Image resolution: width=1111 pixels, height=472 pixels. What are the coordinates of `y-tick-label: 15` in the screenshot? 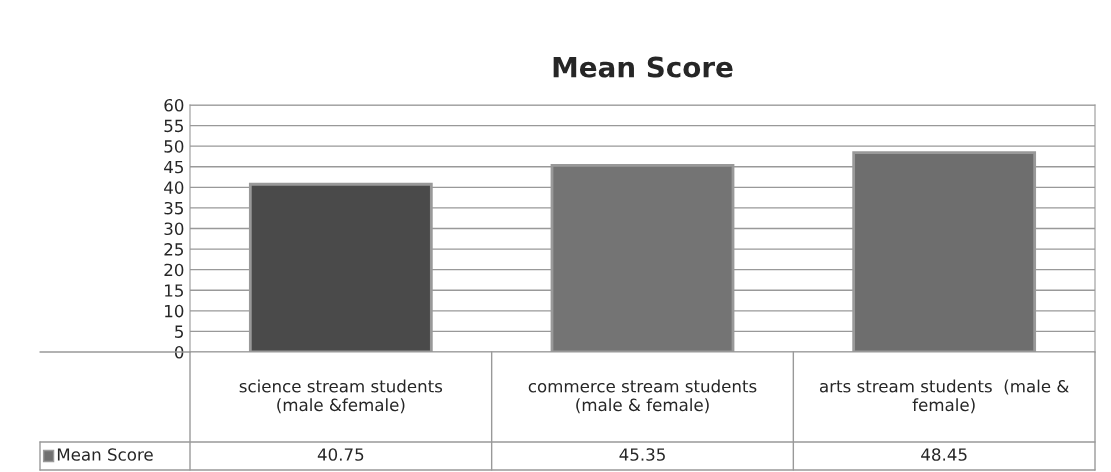 It's located at (174, 290).